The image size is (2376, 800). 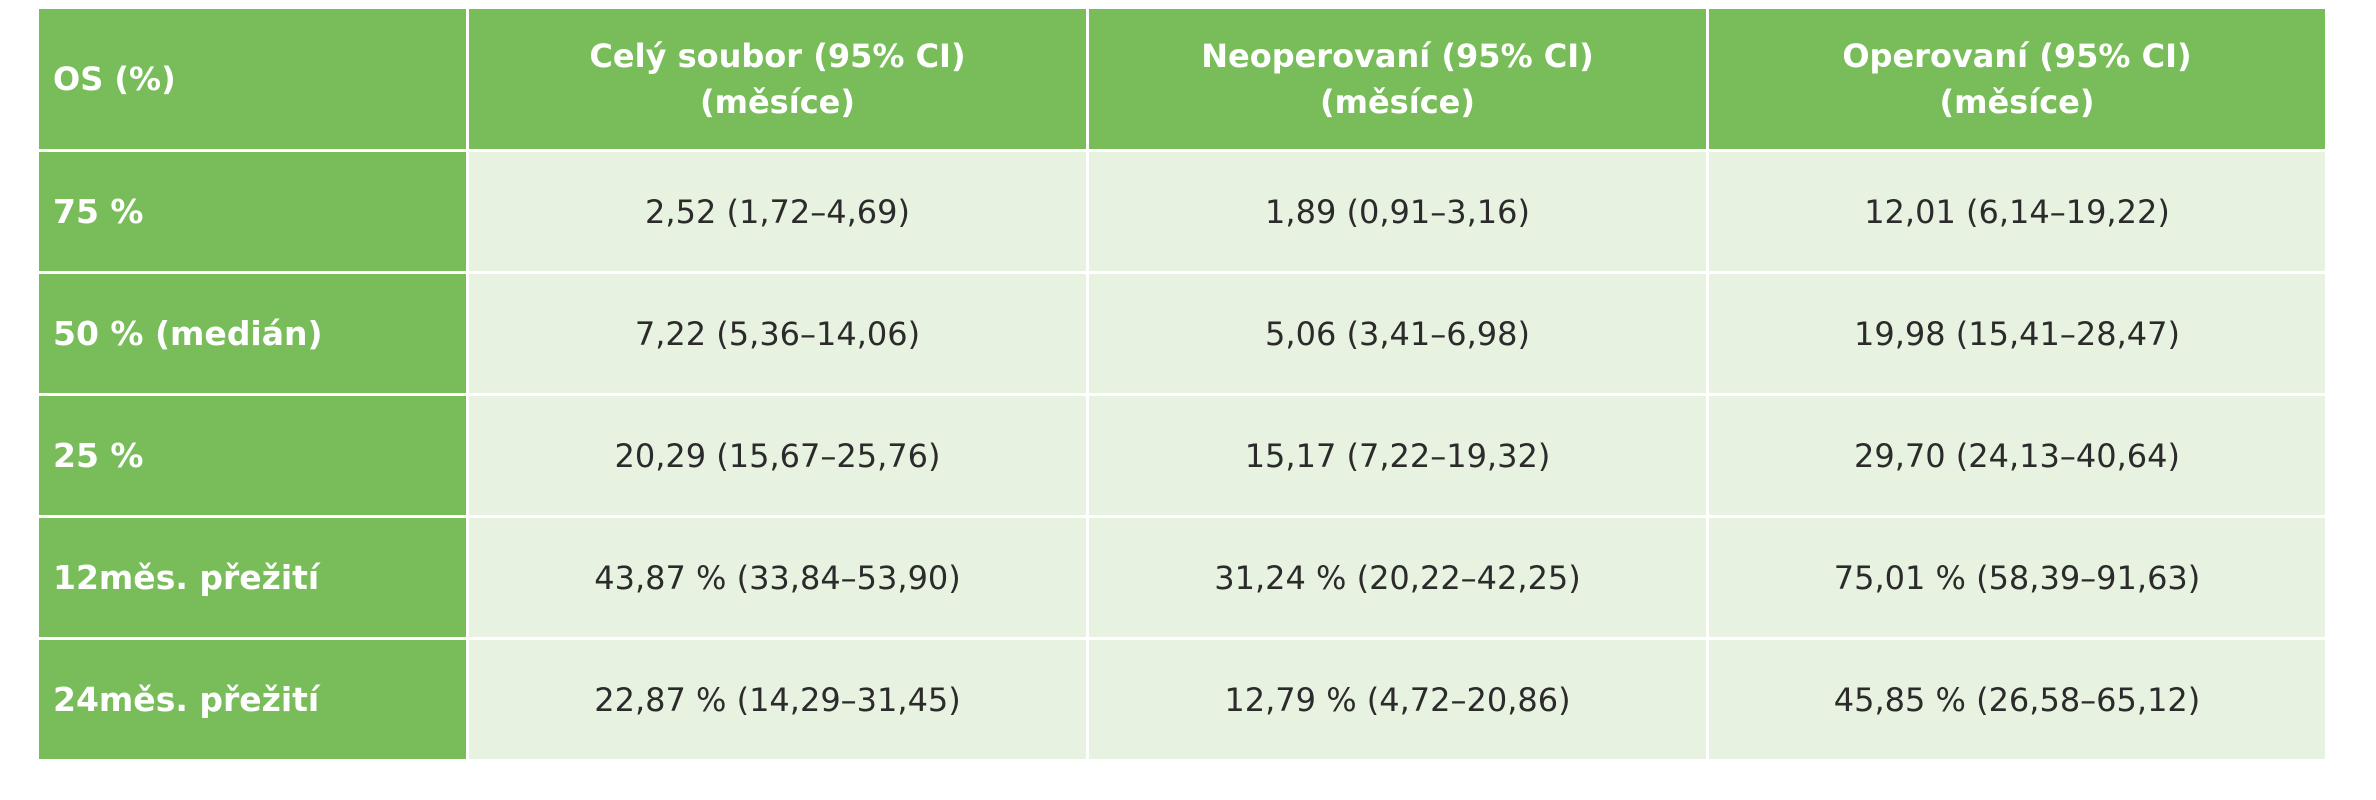 What do you see at coordinates (2017, 333) in the screenshot?
I see `cell-50-operated: 19,98 (15,41–28,47)` at bounding box center [2017, 333].